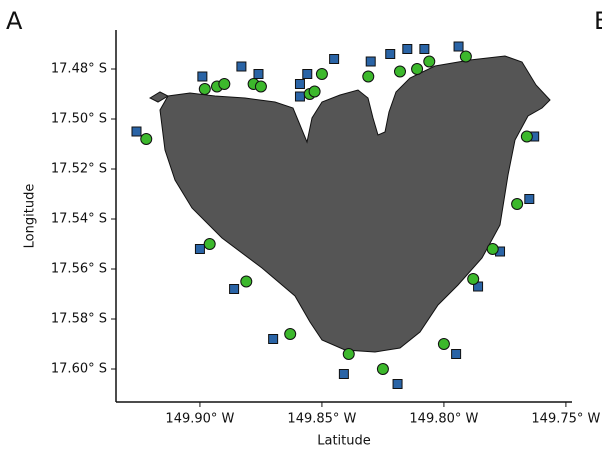 This screenshot has height=454, width=602. What do you see at coordinates (344, 441) in the screenshot?
I see `x-axis-label: Latitude` at bounding box center [344, 441].